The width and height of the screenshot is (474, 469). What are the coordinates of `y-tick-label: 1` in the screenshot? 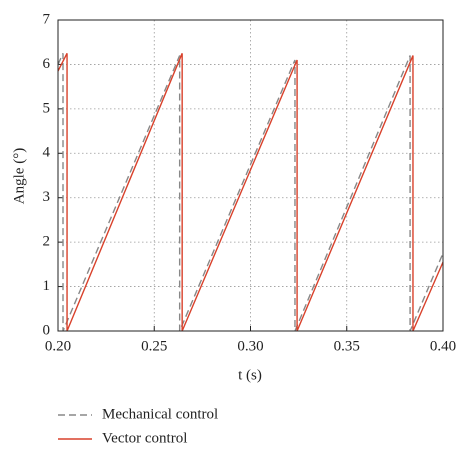 It's located at (47, 286).